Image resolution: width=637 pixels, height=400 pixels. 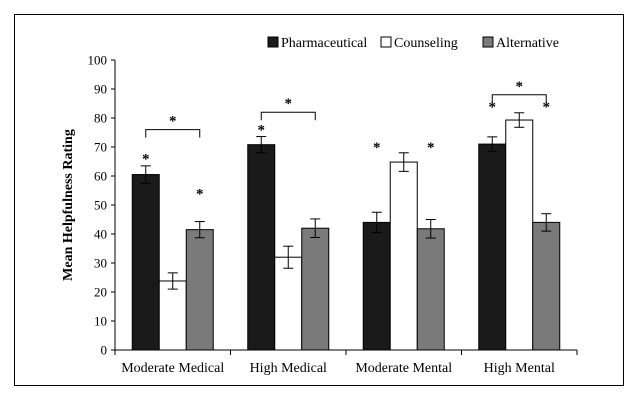 I want to click on legend-label: Alternative, so click(x=527, y=43).